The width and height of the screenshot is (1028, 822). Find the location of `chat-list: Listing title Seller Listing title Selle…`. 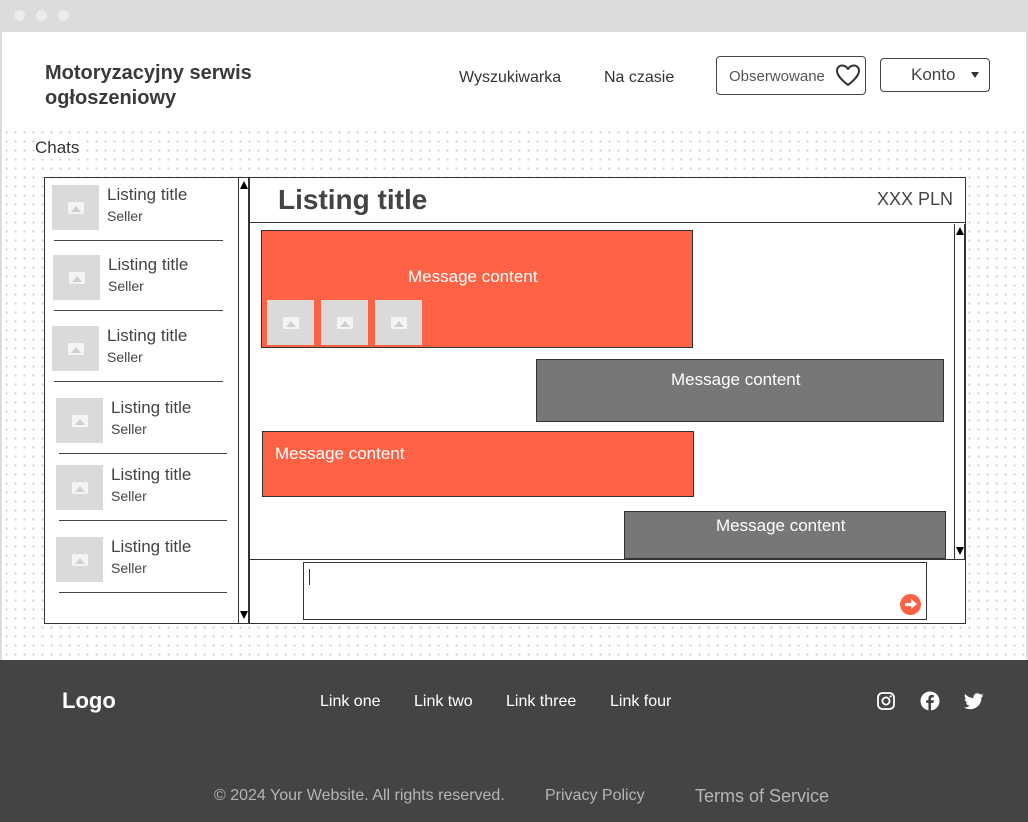

chat-list: Listing title Seller Listing title Selle… is located at coordinates (141, 400).